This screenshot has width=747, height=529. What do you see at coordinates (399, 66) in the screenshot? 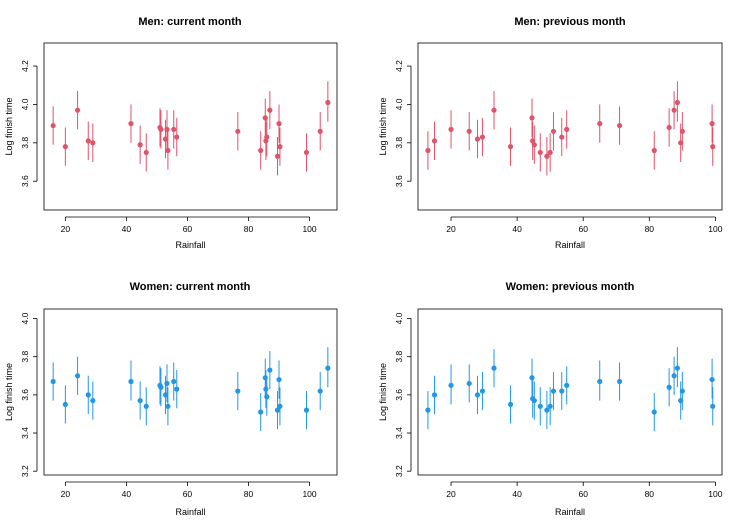
I see `y-tick-label: 4.2` at bounding box center [399, 66].